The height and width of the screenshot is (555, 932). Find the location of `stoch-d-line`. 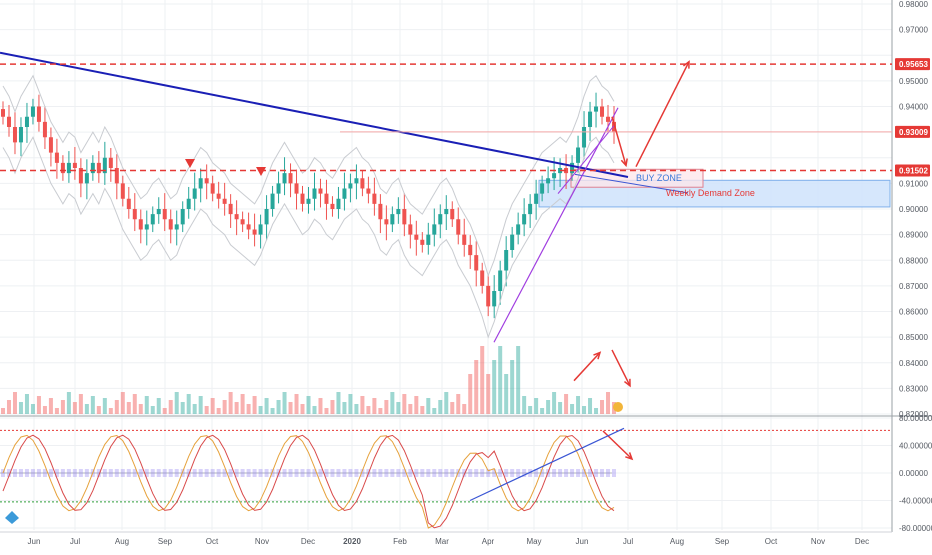

stoch-d-line is located at coordinates (308, 481).